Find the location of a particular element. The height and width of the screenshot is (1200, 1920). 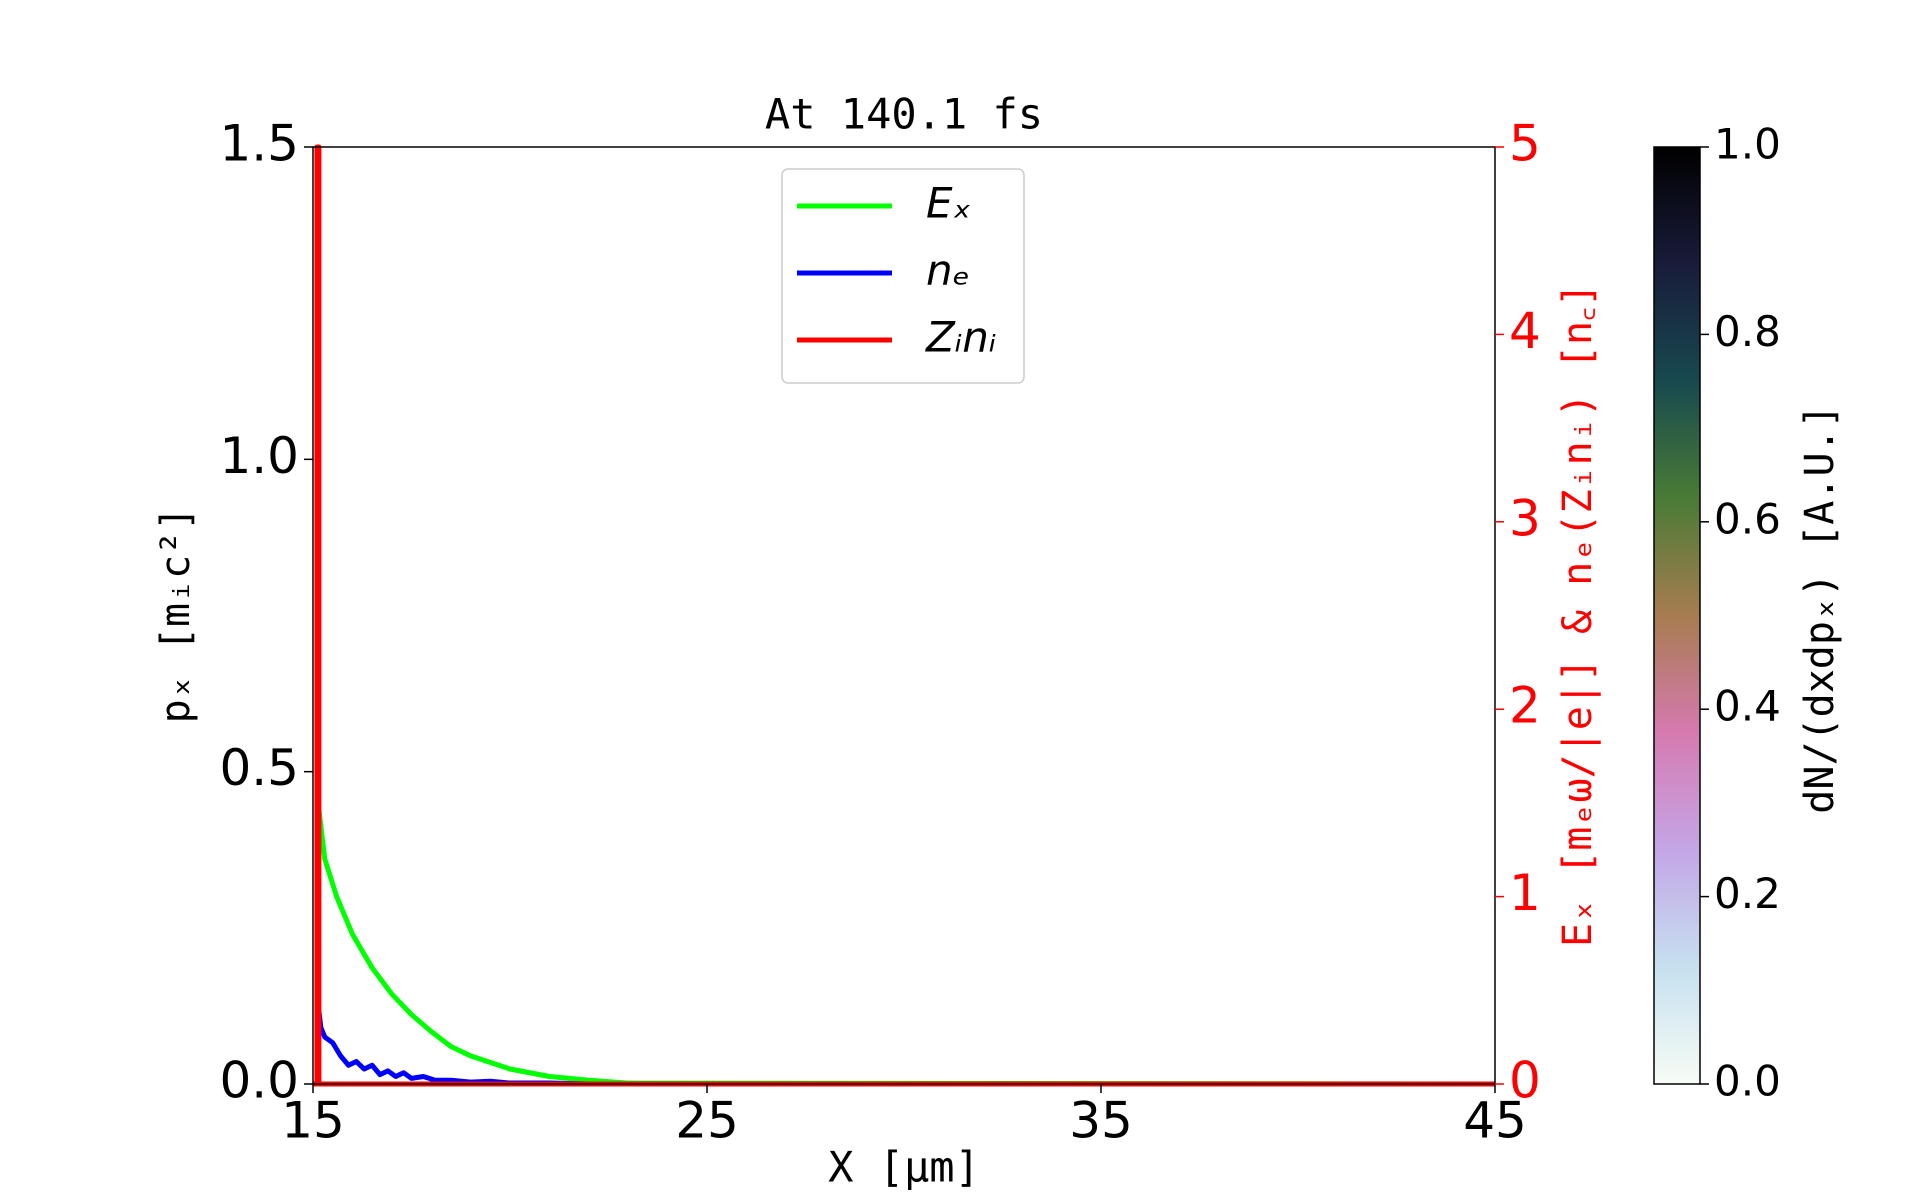

y2-tick-label: 2 is located at coordinates (1525, 706).